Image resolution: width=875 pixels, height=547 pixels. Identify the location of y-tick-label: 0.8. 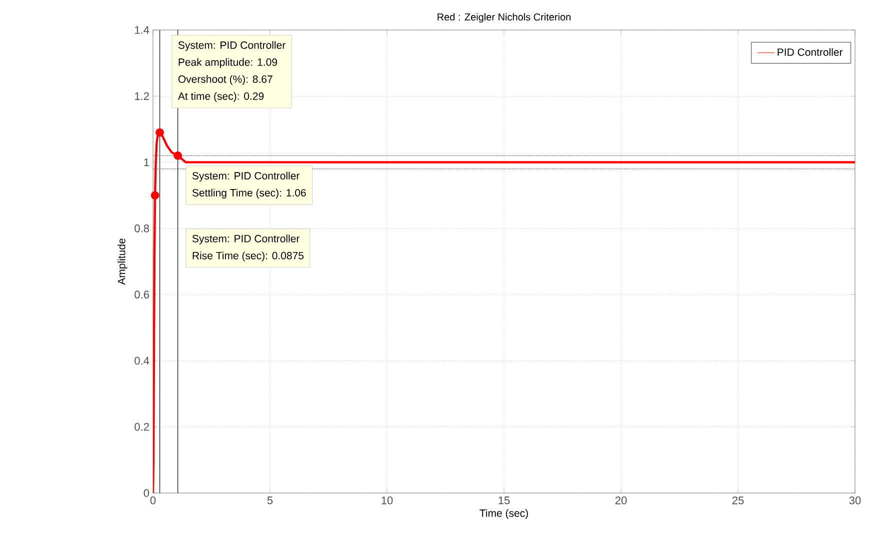
(142, 228).